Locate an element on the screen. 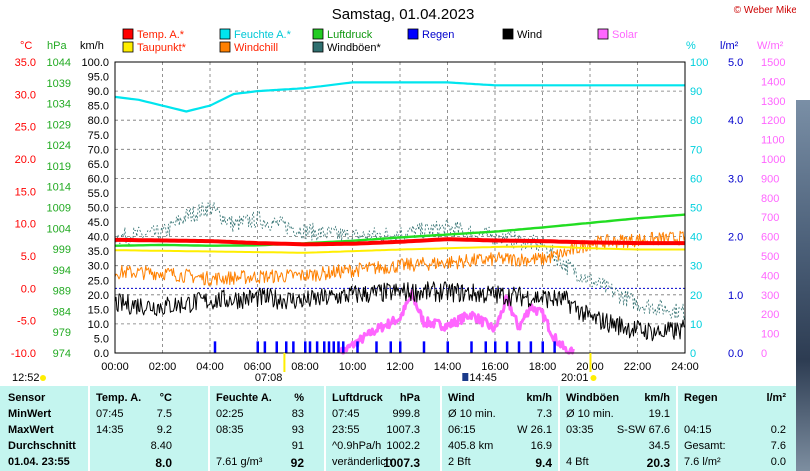 This screenshot has height=471, width=810. table-header-cell: l/m² is located at coordinates (776, 398).